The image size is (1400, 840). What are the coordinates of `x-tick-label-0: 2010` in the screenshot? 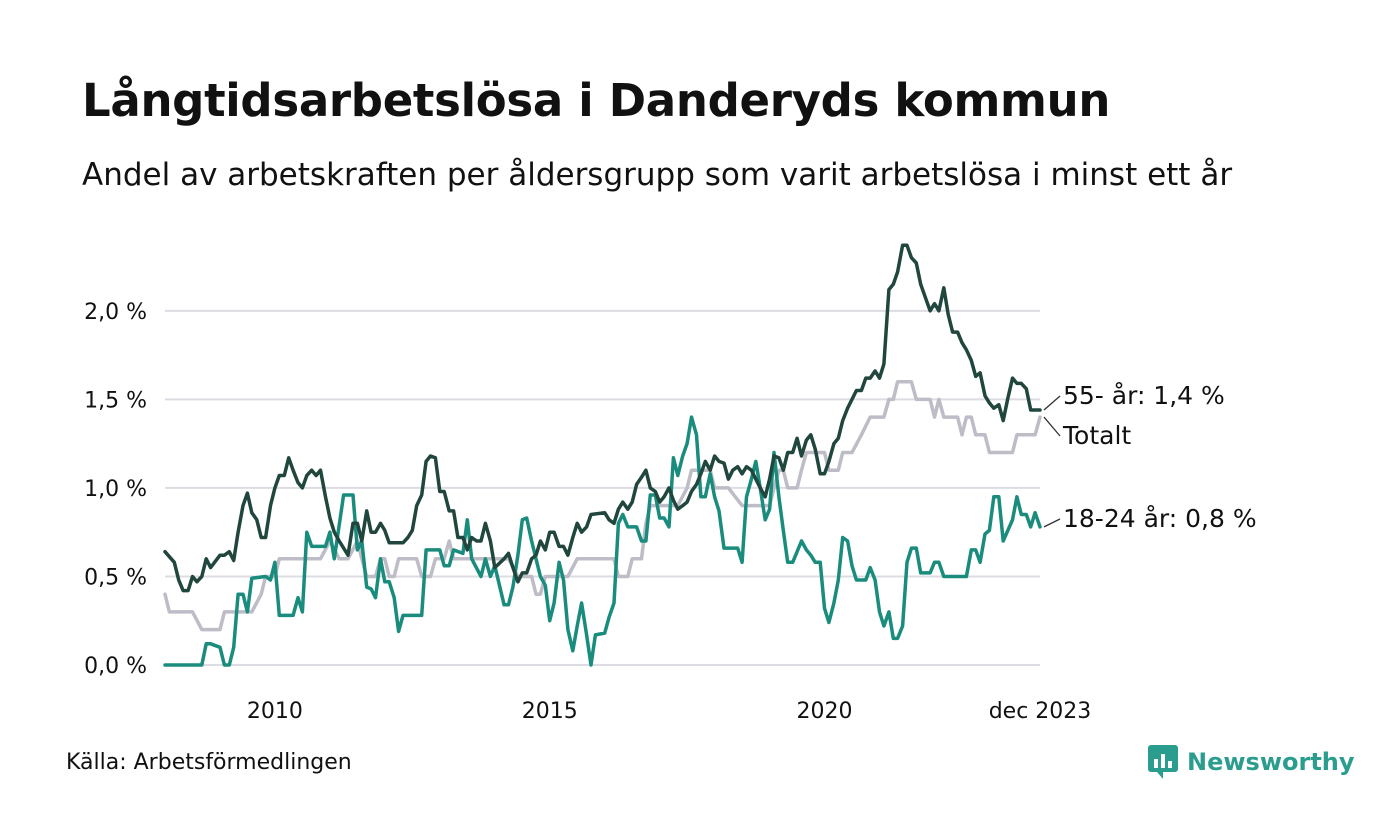 It's located at (275, 711).